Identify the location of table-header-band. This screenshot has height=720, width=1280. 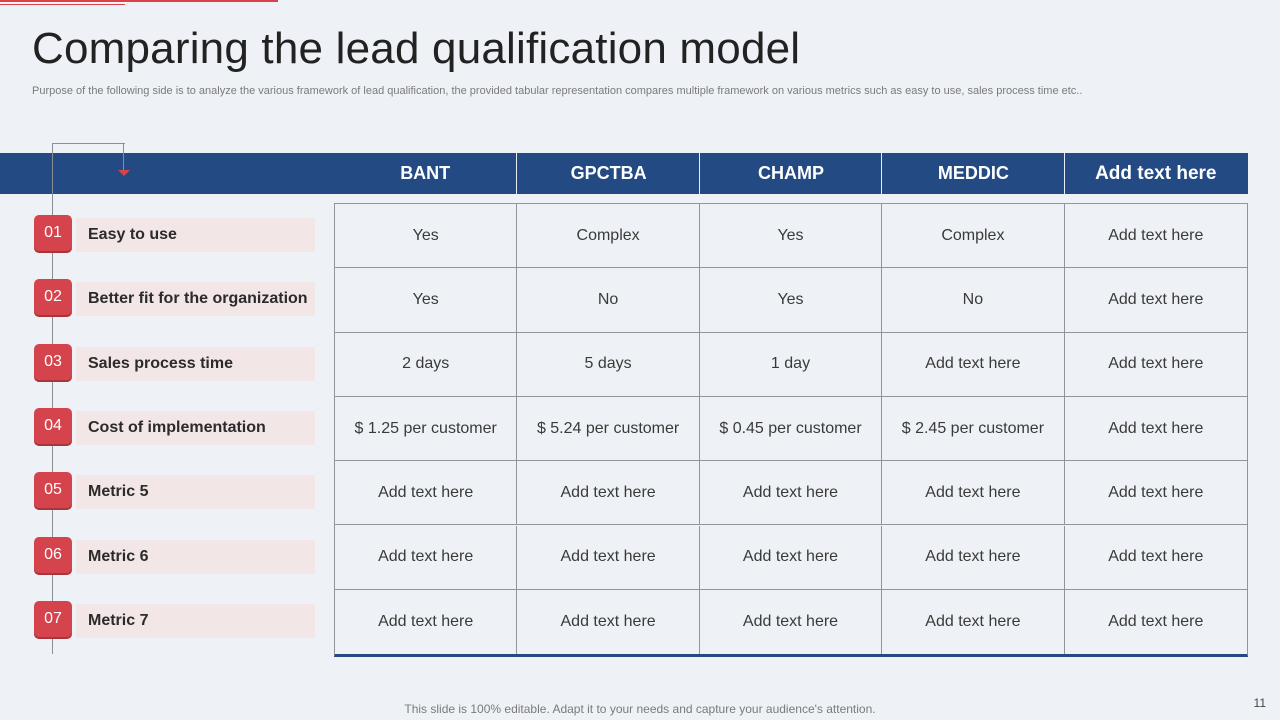
(624, 173).